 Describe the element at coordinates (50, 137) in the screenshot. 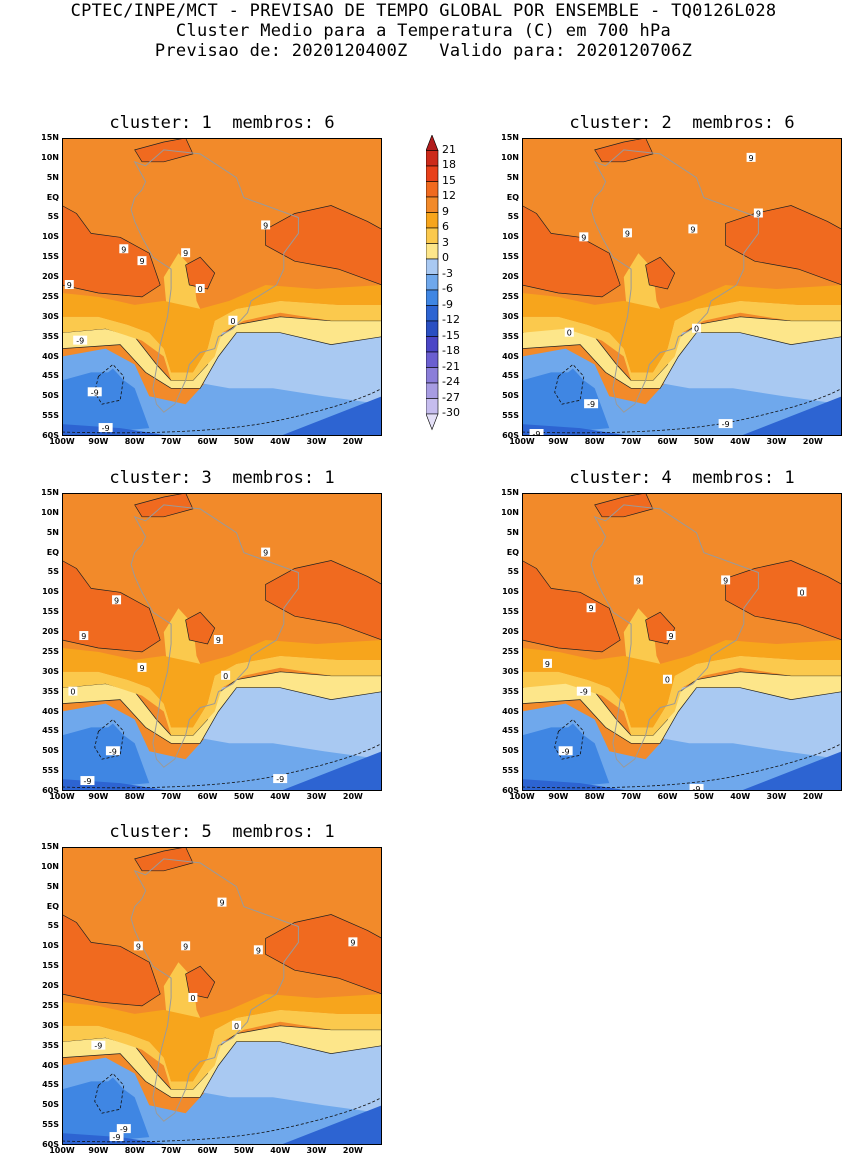

I see `lat-tick-label: 15N` at that location.